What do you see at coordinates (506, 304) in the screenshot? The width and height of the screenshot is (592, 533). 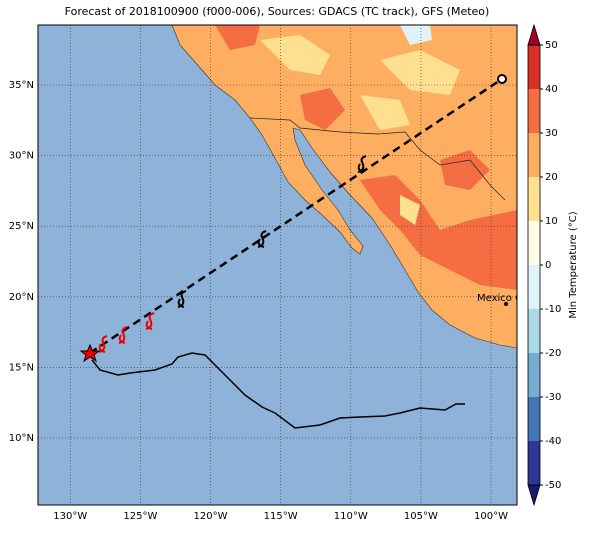 I see `city-marker` at bounding box center [506, 304].